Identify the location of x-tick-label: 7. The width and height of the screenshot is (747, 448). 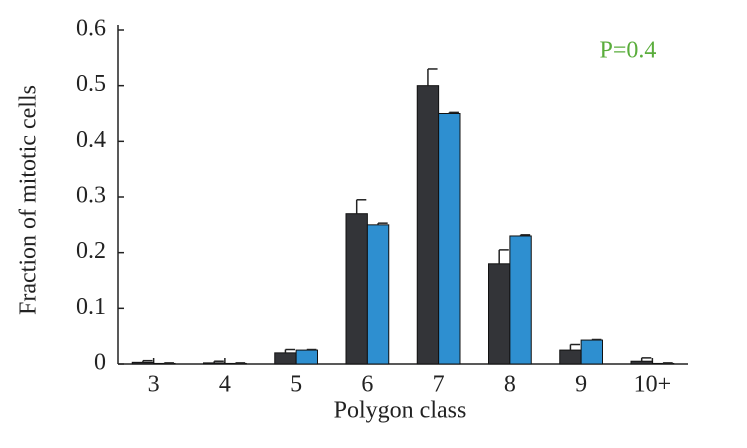
(439, 385).